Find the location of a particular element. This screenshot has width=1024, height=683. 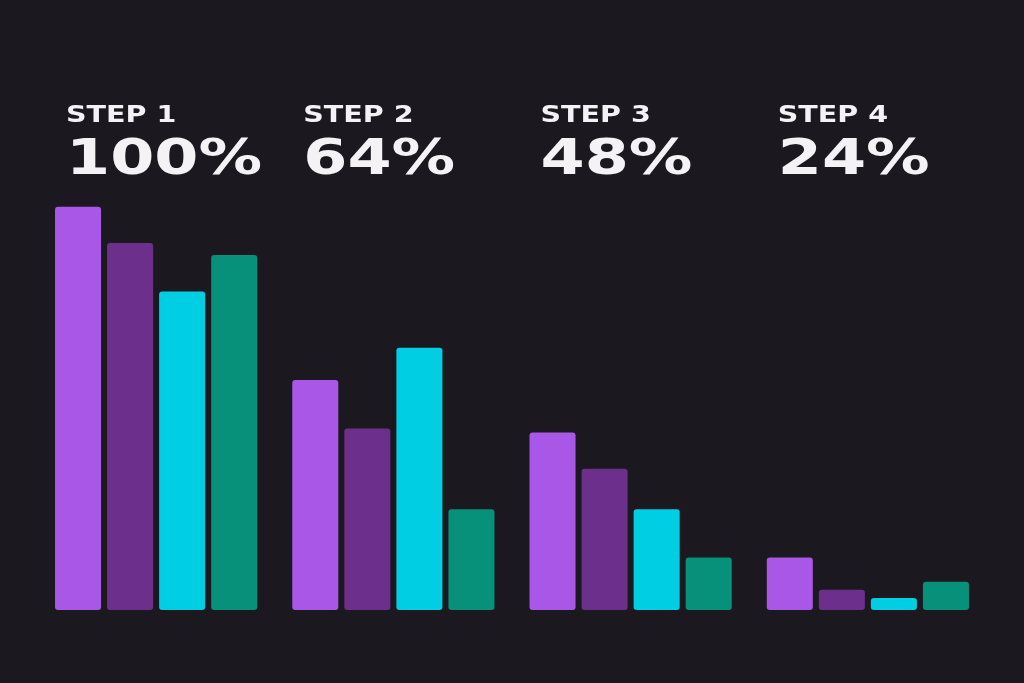

text: 100% is located at coordinates (164, 156).